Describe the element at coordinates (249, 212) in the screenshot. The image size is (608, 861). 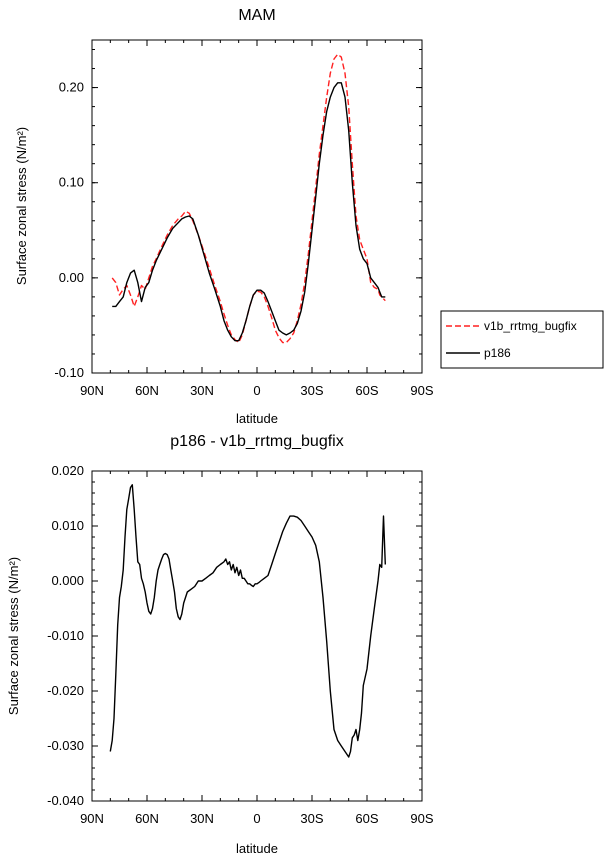
I see `top-series-line-p186` at that location.